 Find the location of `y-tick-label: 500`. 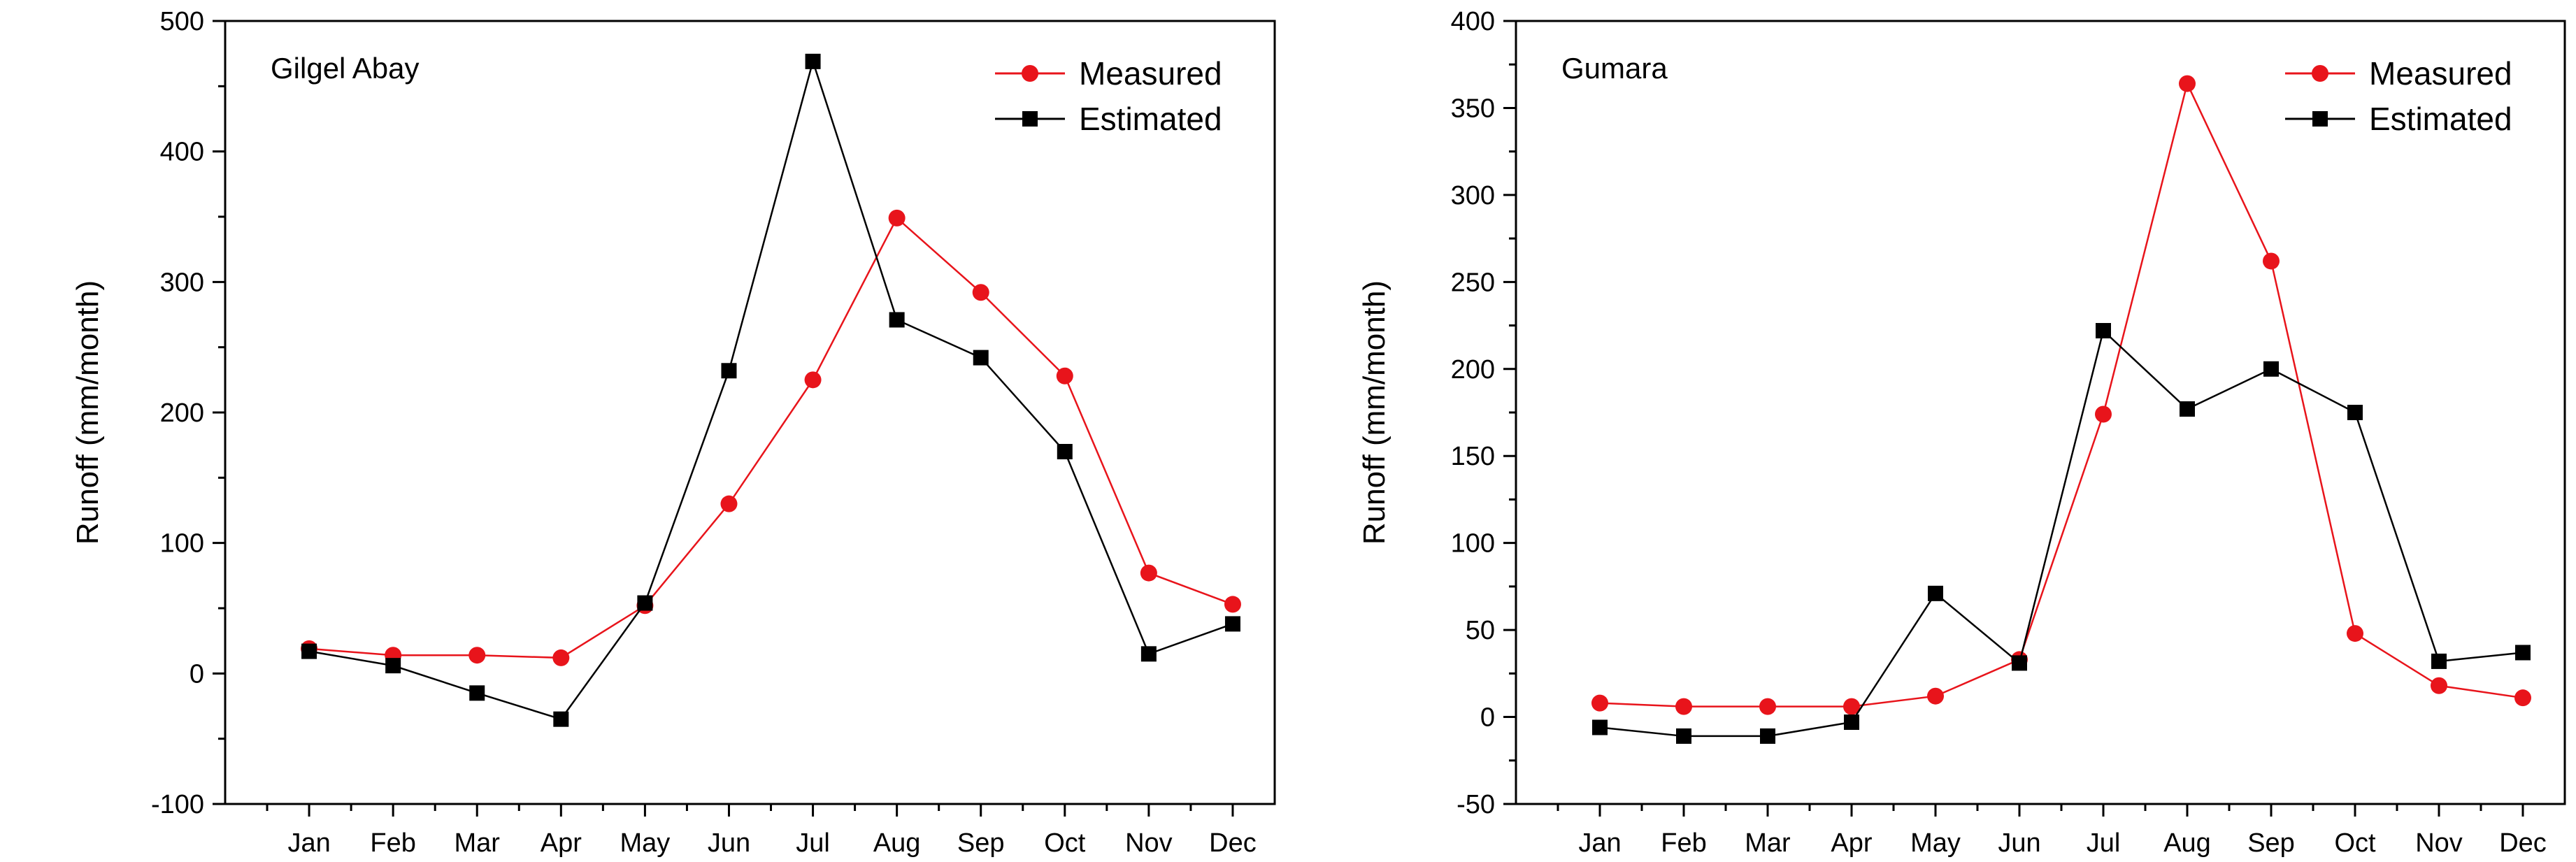

y-tick-label: 500 is located at coordinates (182, 21).